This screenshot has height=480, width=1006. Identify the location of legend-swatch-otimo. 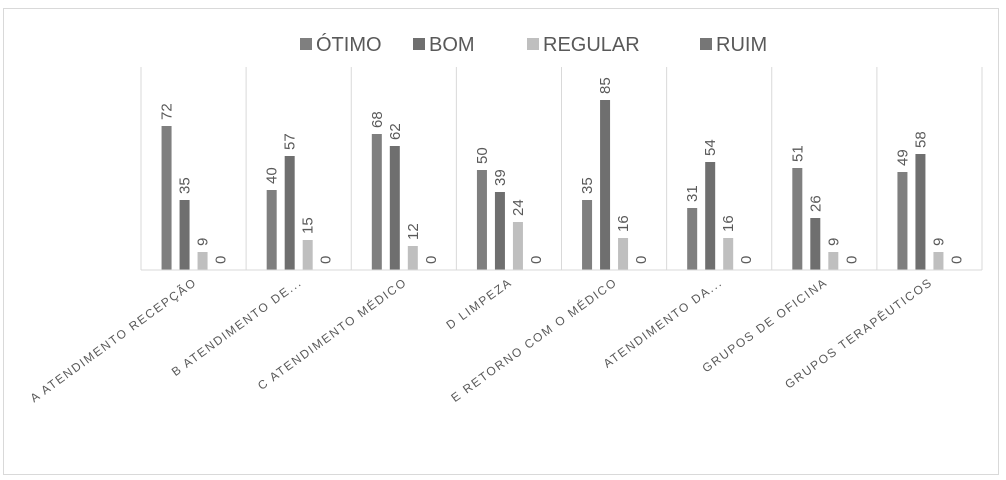
(306, 44).